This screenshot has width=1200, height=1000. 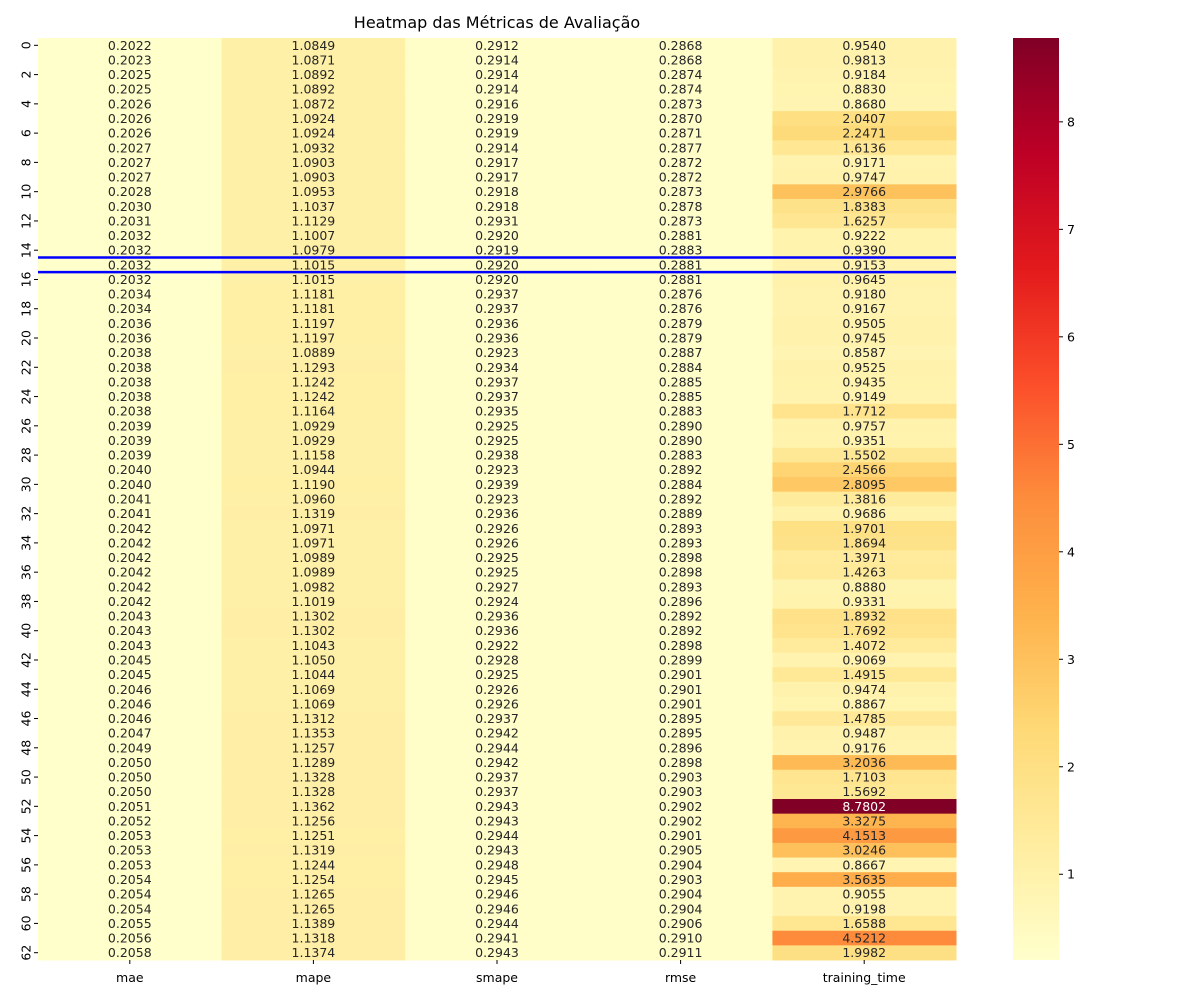 I want to click on cell-value-label: 0.9645, so click(x=864, y=279).